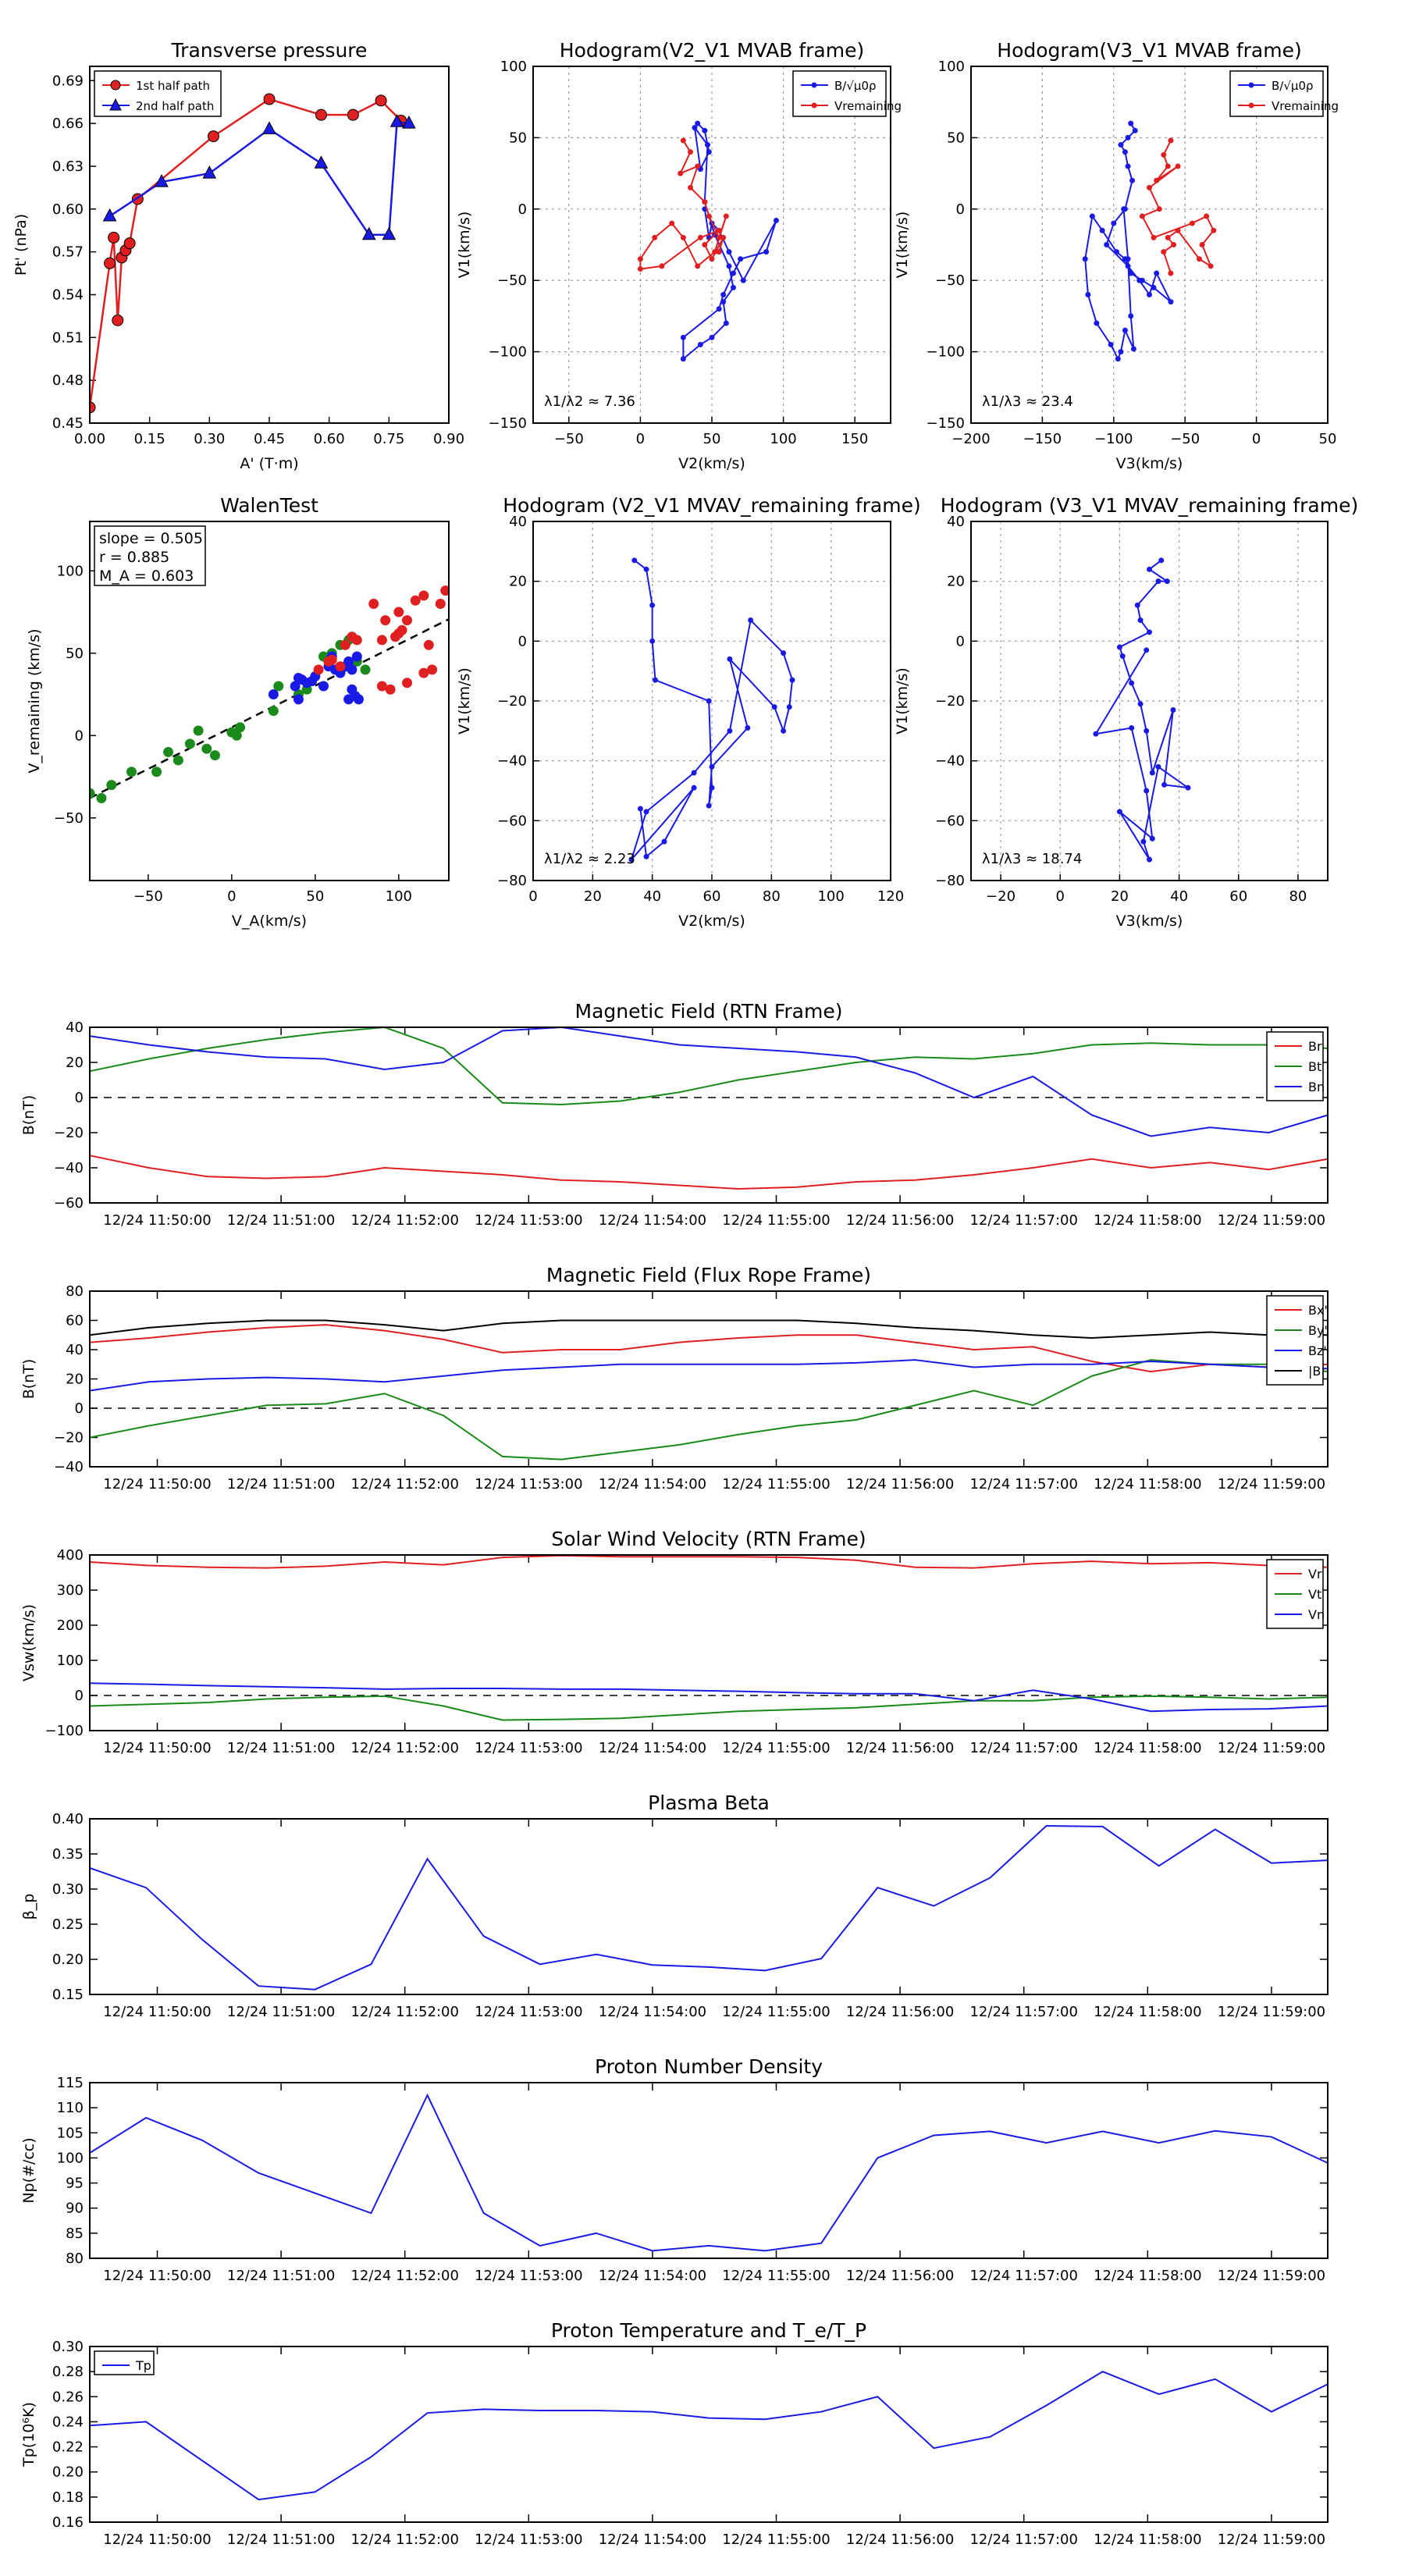 This screenshot has height=2576, width=1405. I want to click on vsw-legend-label: Vn, so click(1316, 1615).